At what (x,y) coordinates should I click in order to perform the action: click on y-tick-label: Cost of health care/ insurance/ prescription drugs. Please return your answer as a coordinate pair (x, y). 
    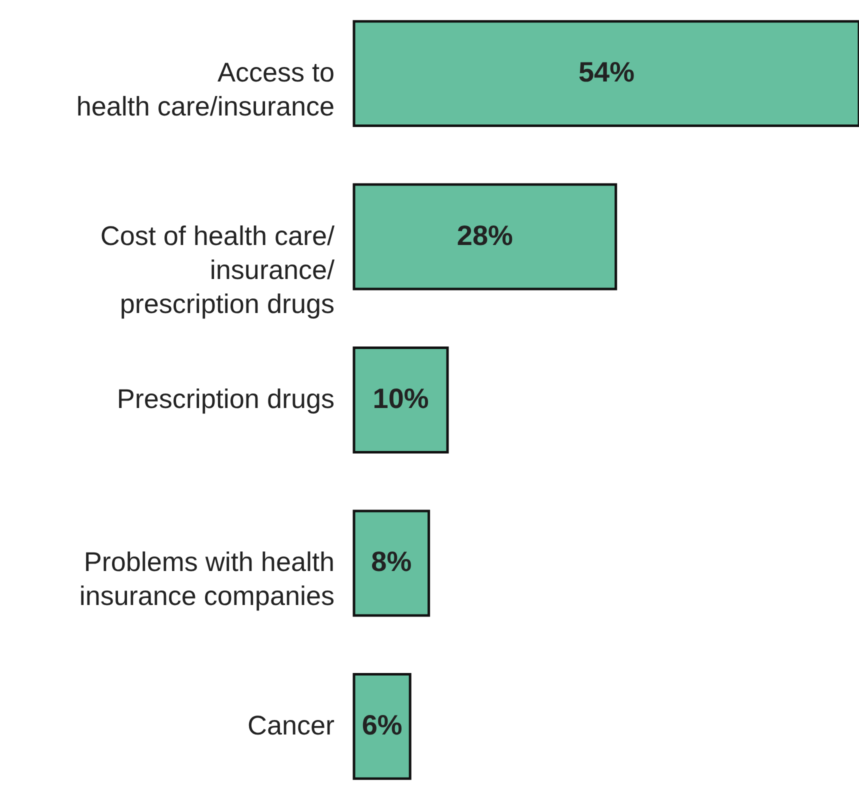
    Looking at the image, I should click on (217, 269).